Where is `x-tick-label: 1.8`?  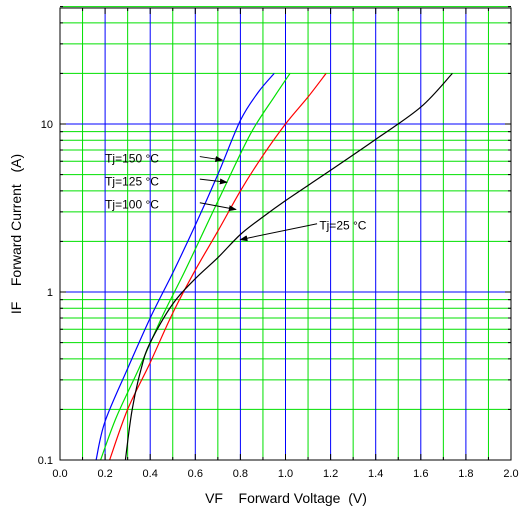 x-tick-label: 1.8 is located at coordinates (465, 474).